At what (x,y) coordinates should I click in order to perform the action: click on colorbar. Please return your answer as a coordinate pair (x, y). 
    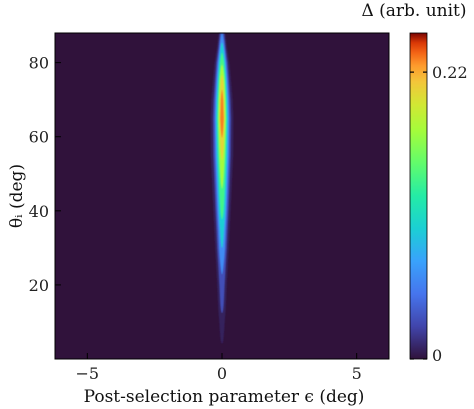
    Looking at the image, I should click on (418, 196).